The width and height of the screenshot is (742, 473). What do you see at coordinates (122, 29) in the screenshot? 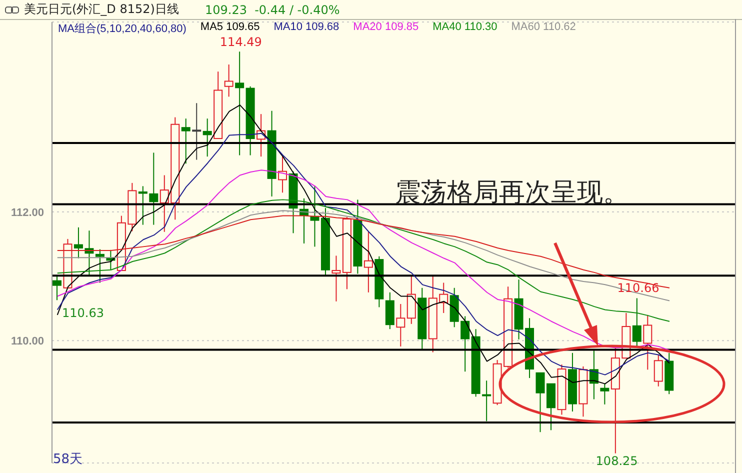
I see `legend-title: MA组合(5,10,20,40,60,80)` at bounding box center [122, 29].